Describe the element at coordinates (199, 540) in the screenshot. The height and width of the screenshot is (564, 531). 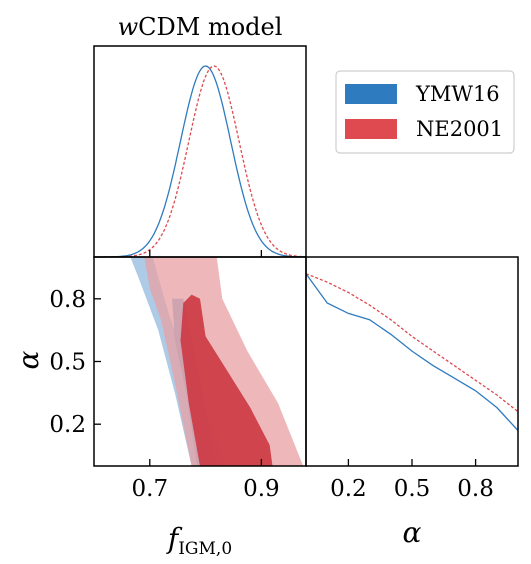
I see `x-axis-label-figm: fIGM,0` at that location.